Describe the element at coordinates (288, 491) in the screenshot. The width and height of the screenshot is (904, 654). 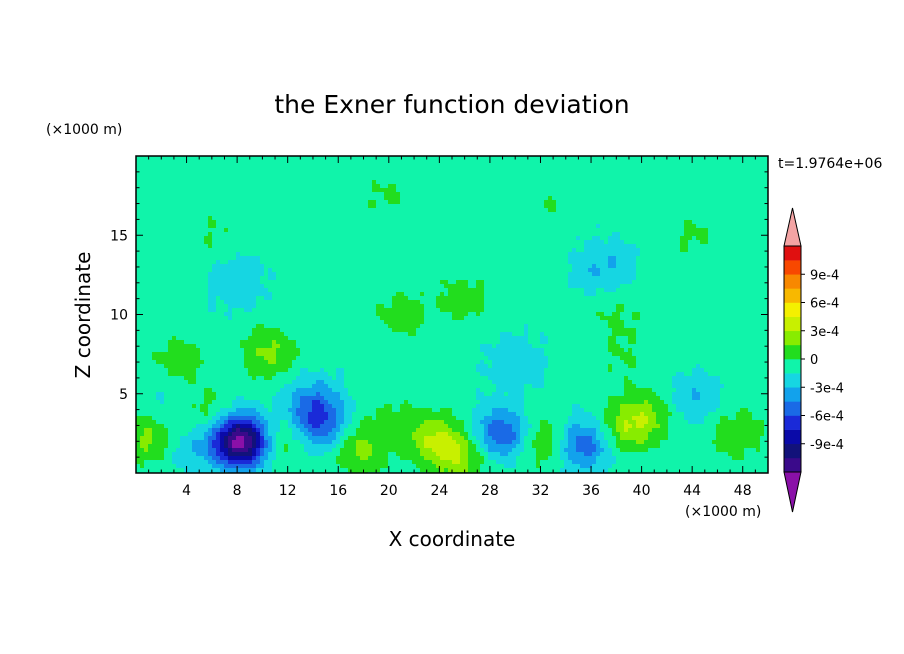
I see `x-tick-label: 12` at that location.